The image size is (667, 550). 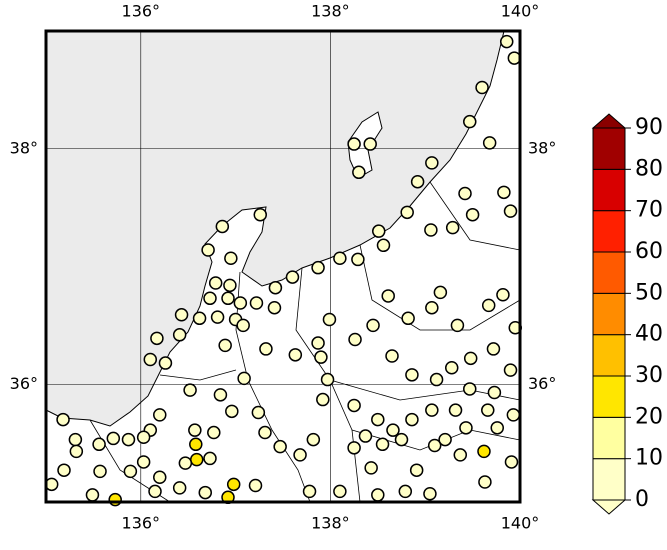 What do you see at coordinates (649, 292) in the screenshot?
I see `colorbar-label: 50` at bounding box center [649, 292].